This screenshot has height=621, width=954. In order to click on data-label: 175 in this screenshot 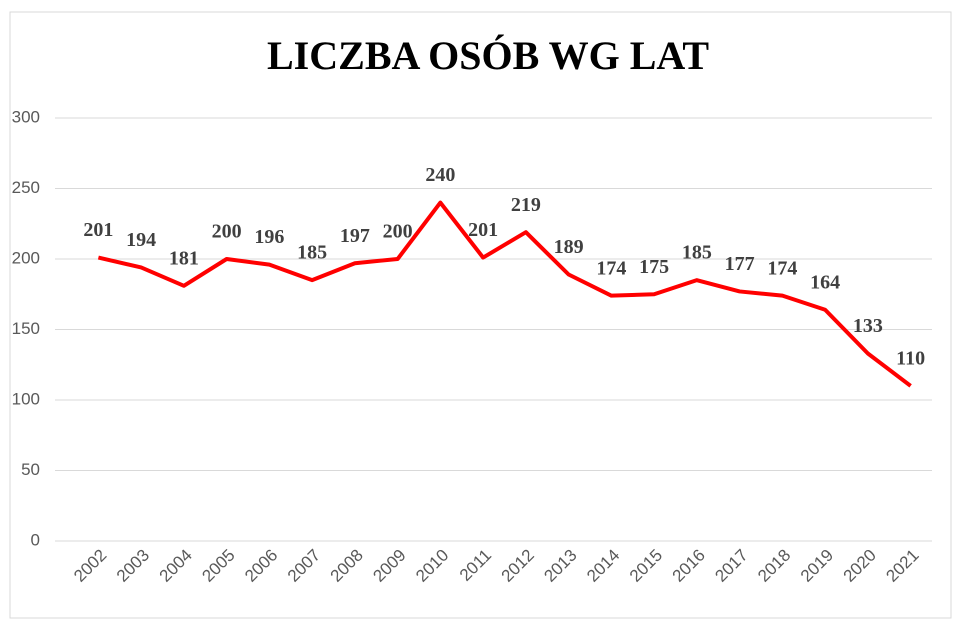, I will do `click(654, 267)`.